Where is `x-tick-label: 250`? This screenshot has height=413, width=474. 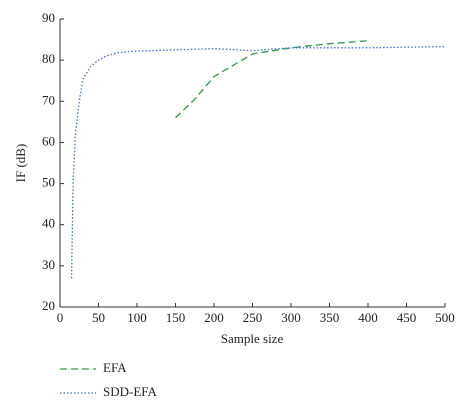
x-tick-label: 250 is located at coordinates (253, 317).